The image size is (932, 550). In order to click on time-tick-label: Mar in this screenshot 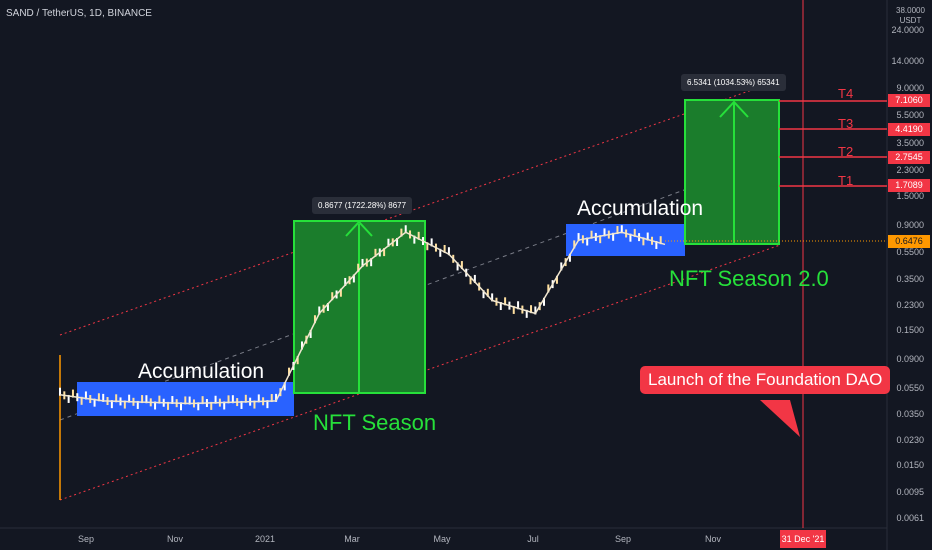, I will do `click(352, 539)`.